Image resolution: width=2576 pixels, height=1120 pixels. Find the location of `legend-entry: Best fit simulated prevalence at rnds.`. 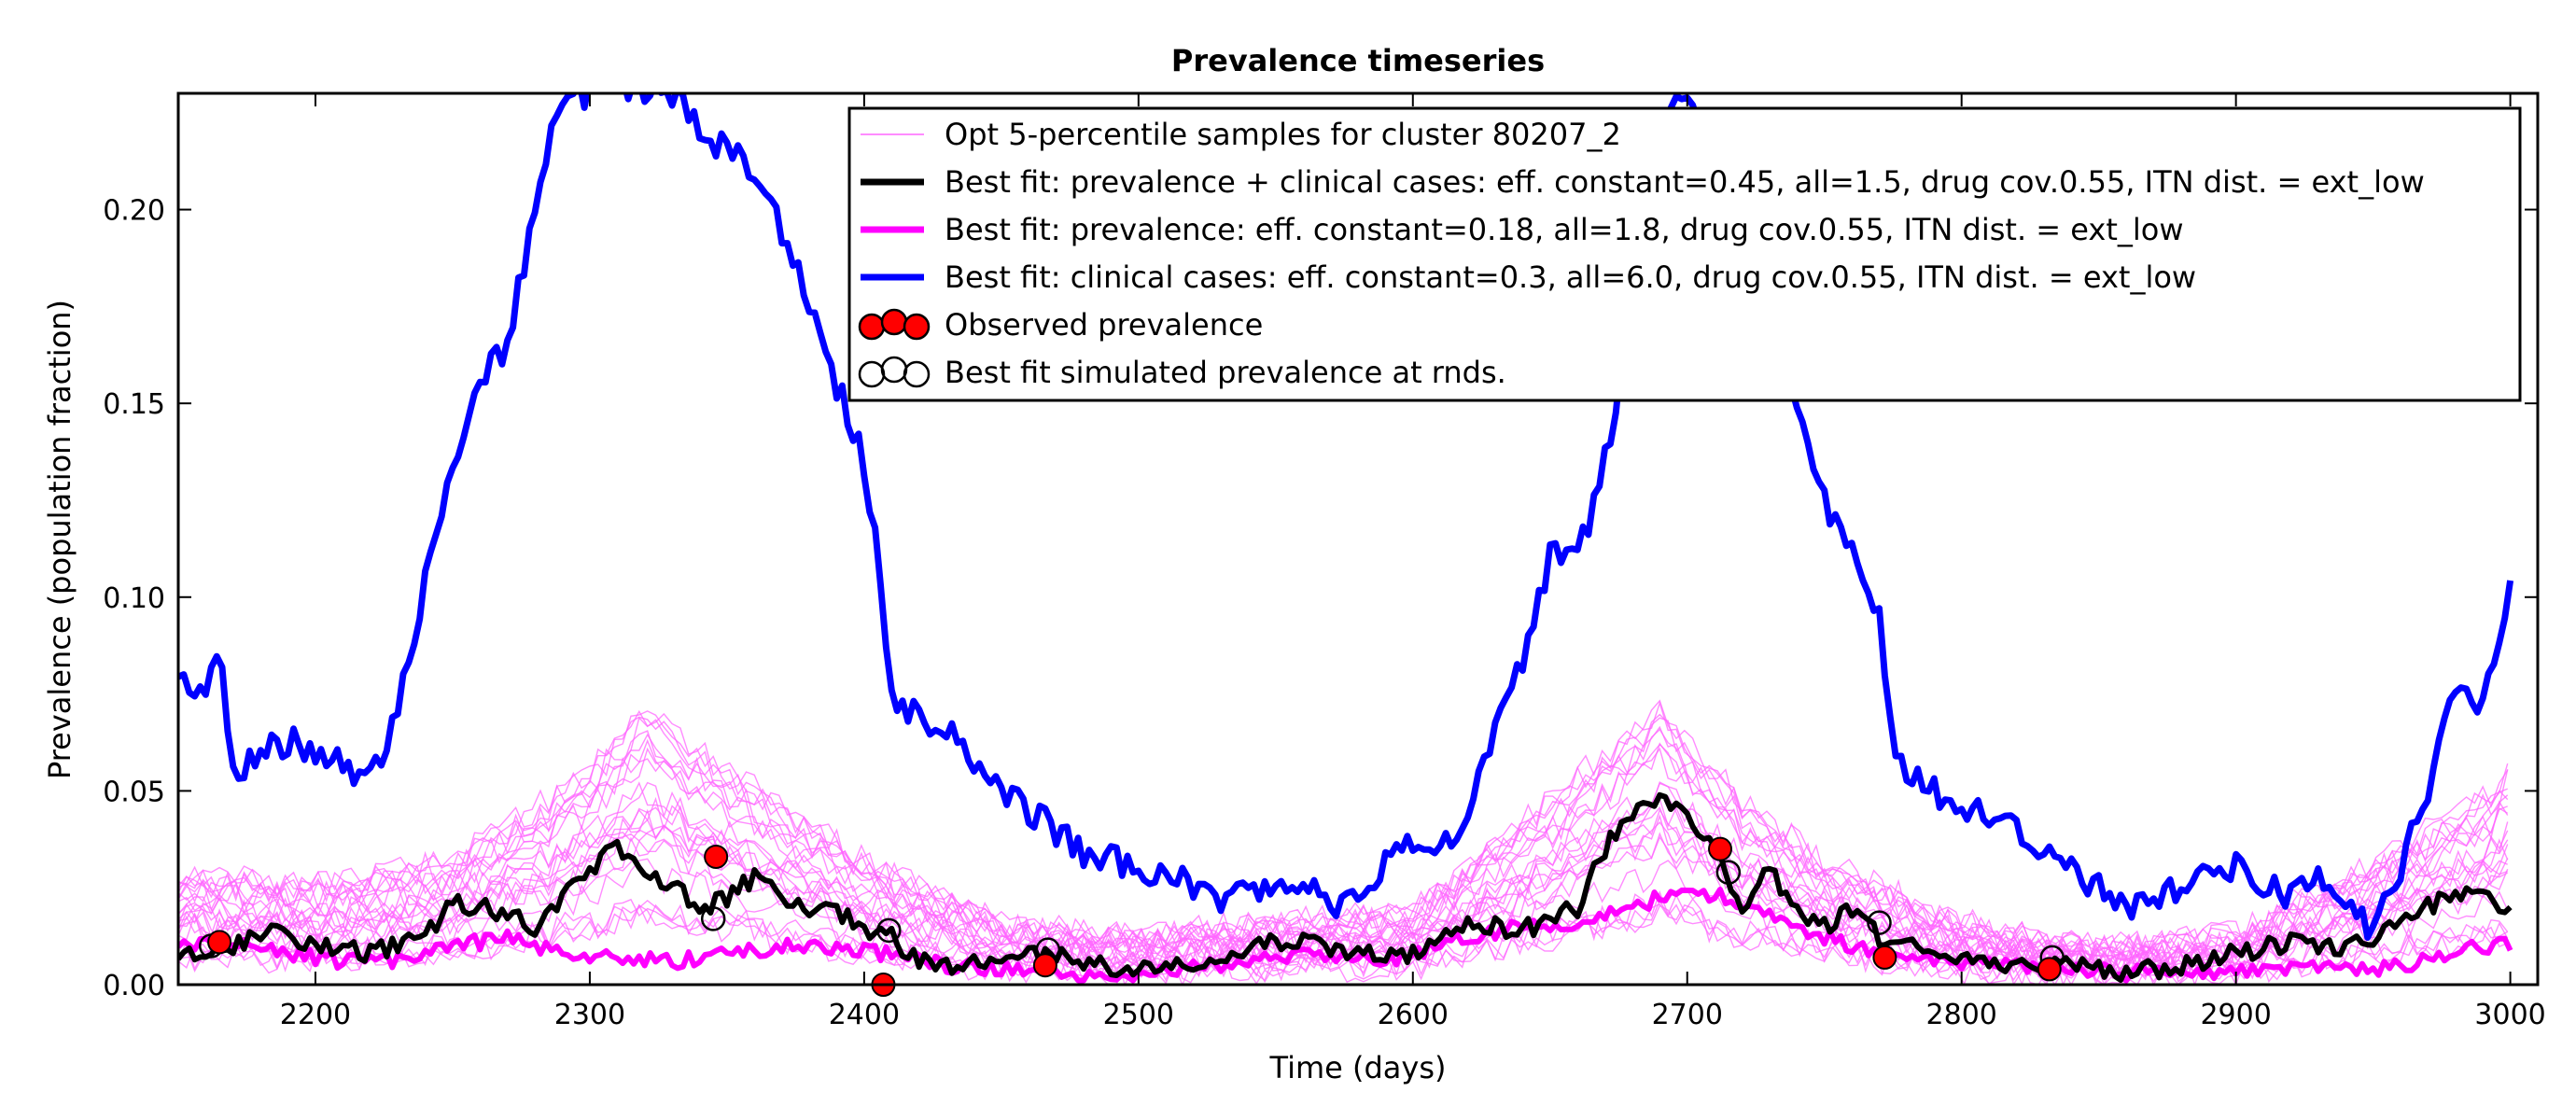

legend-entry: Best fit simulated prevalence at rnds. is located at coordinates (1182, 372).